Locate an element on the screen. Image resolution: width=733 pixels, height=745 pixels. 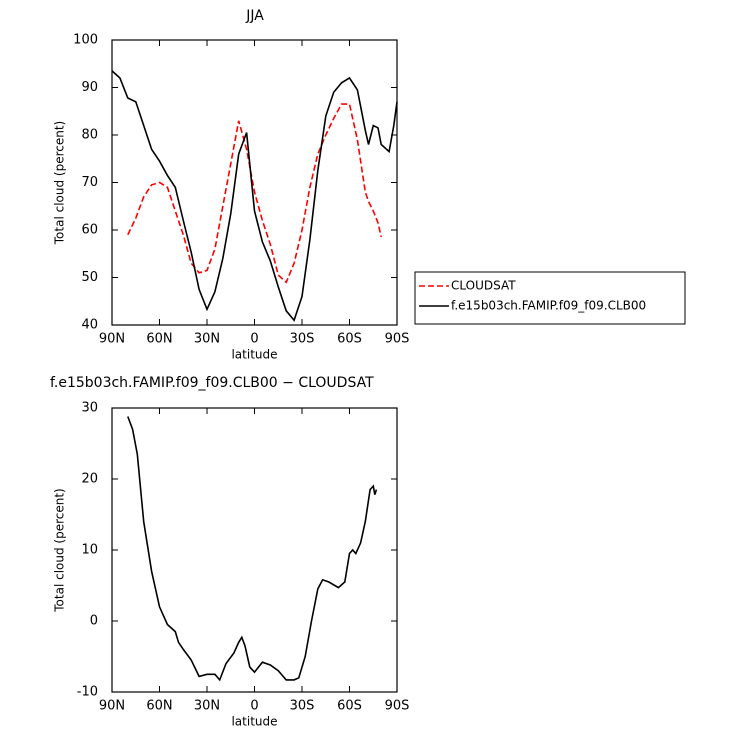
legend-label: f.e15b03ch.FAMIP.f09_f09.CLB00 is located at coordinates (548, 306).